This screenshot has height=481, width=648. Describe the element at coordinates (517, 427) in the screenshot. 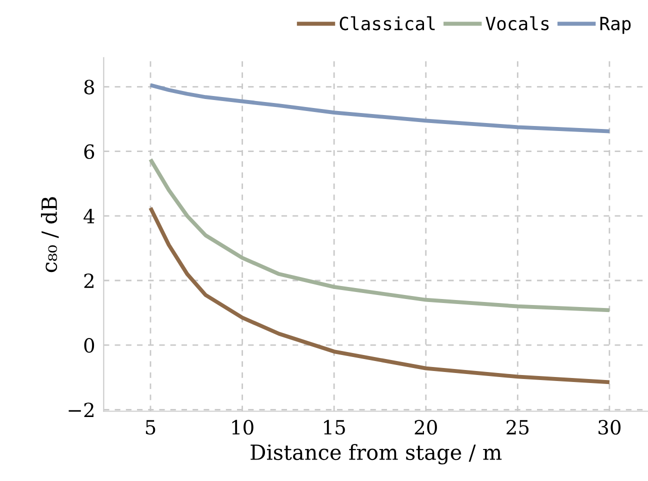

I see `x-tick-label: 25` at that location.